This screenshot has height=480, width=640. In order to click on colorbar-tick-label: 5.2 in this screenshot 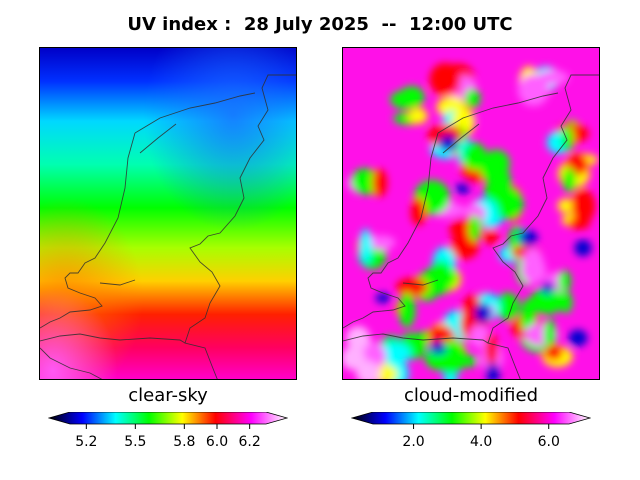, I will do `click(86, 442)`.